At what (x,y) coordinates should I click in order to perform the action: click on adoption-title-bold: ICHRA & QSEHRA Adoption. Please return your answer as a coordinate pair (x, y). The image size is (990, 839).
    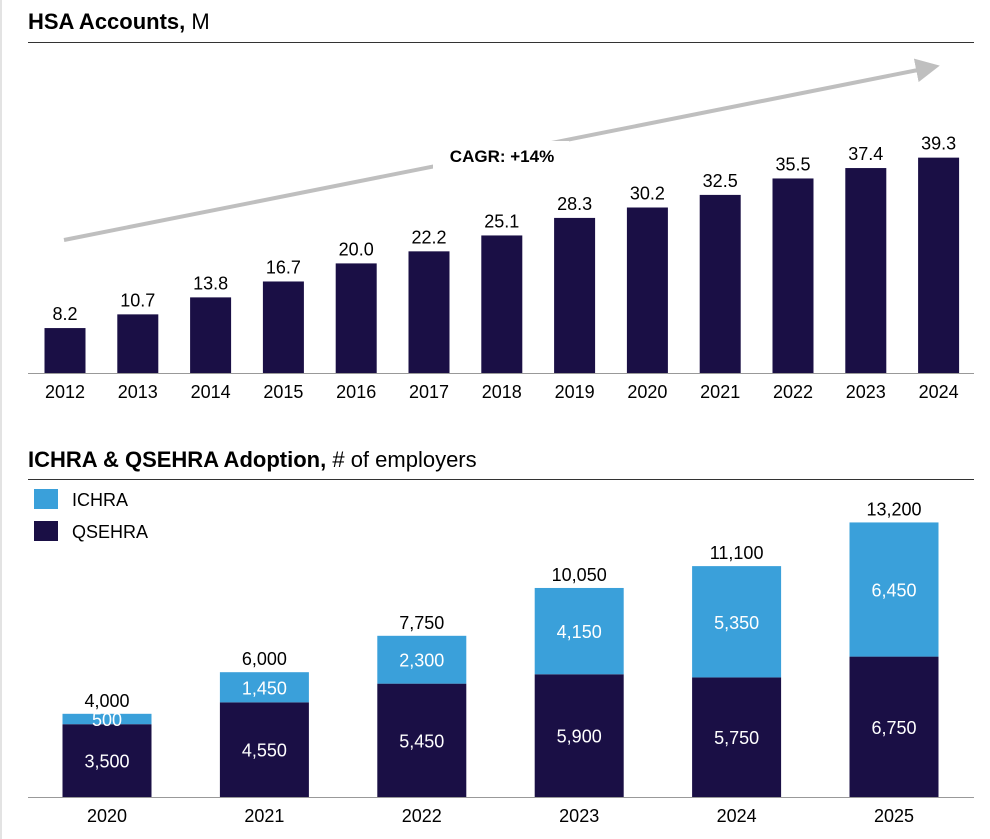
    Looking at the image, I should click on (174, 459).